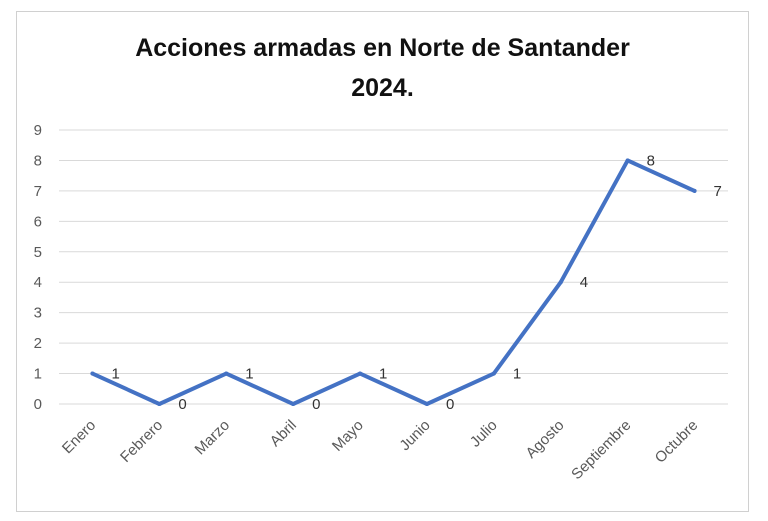 This screenshot has width=768, height=521. I want to click on x-tick-label: Junio, so click(414, 435).